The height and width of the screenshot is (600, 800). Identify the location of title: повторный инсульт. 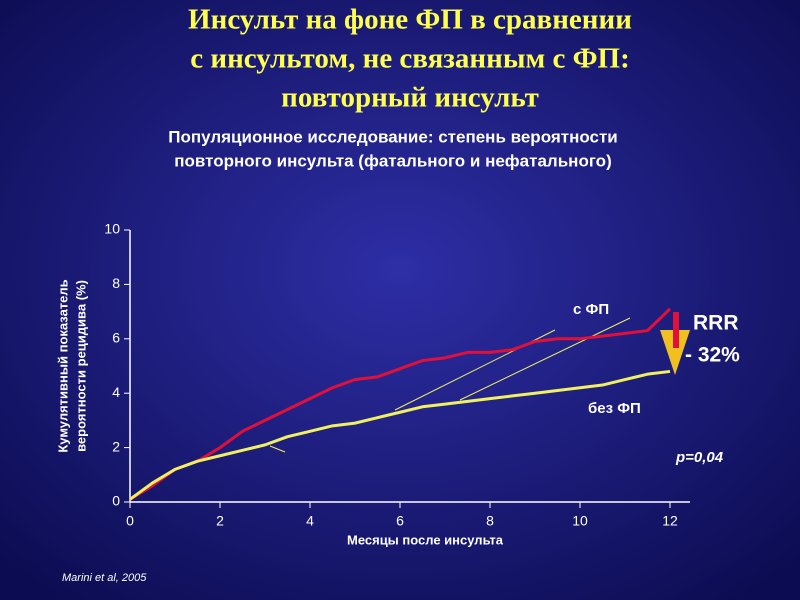
(410, 98).